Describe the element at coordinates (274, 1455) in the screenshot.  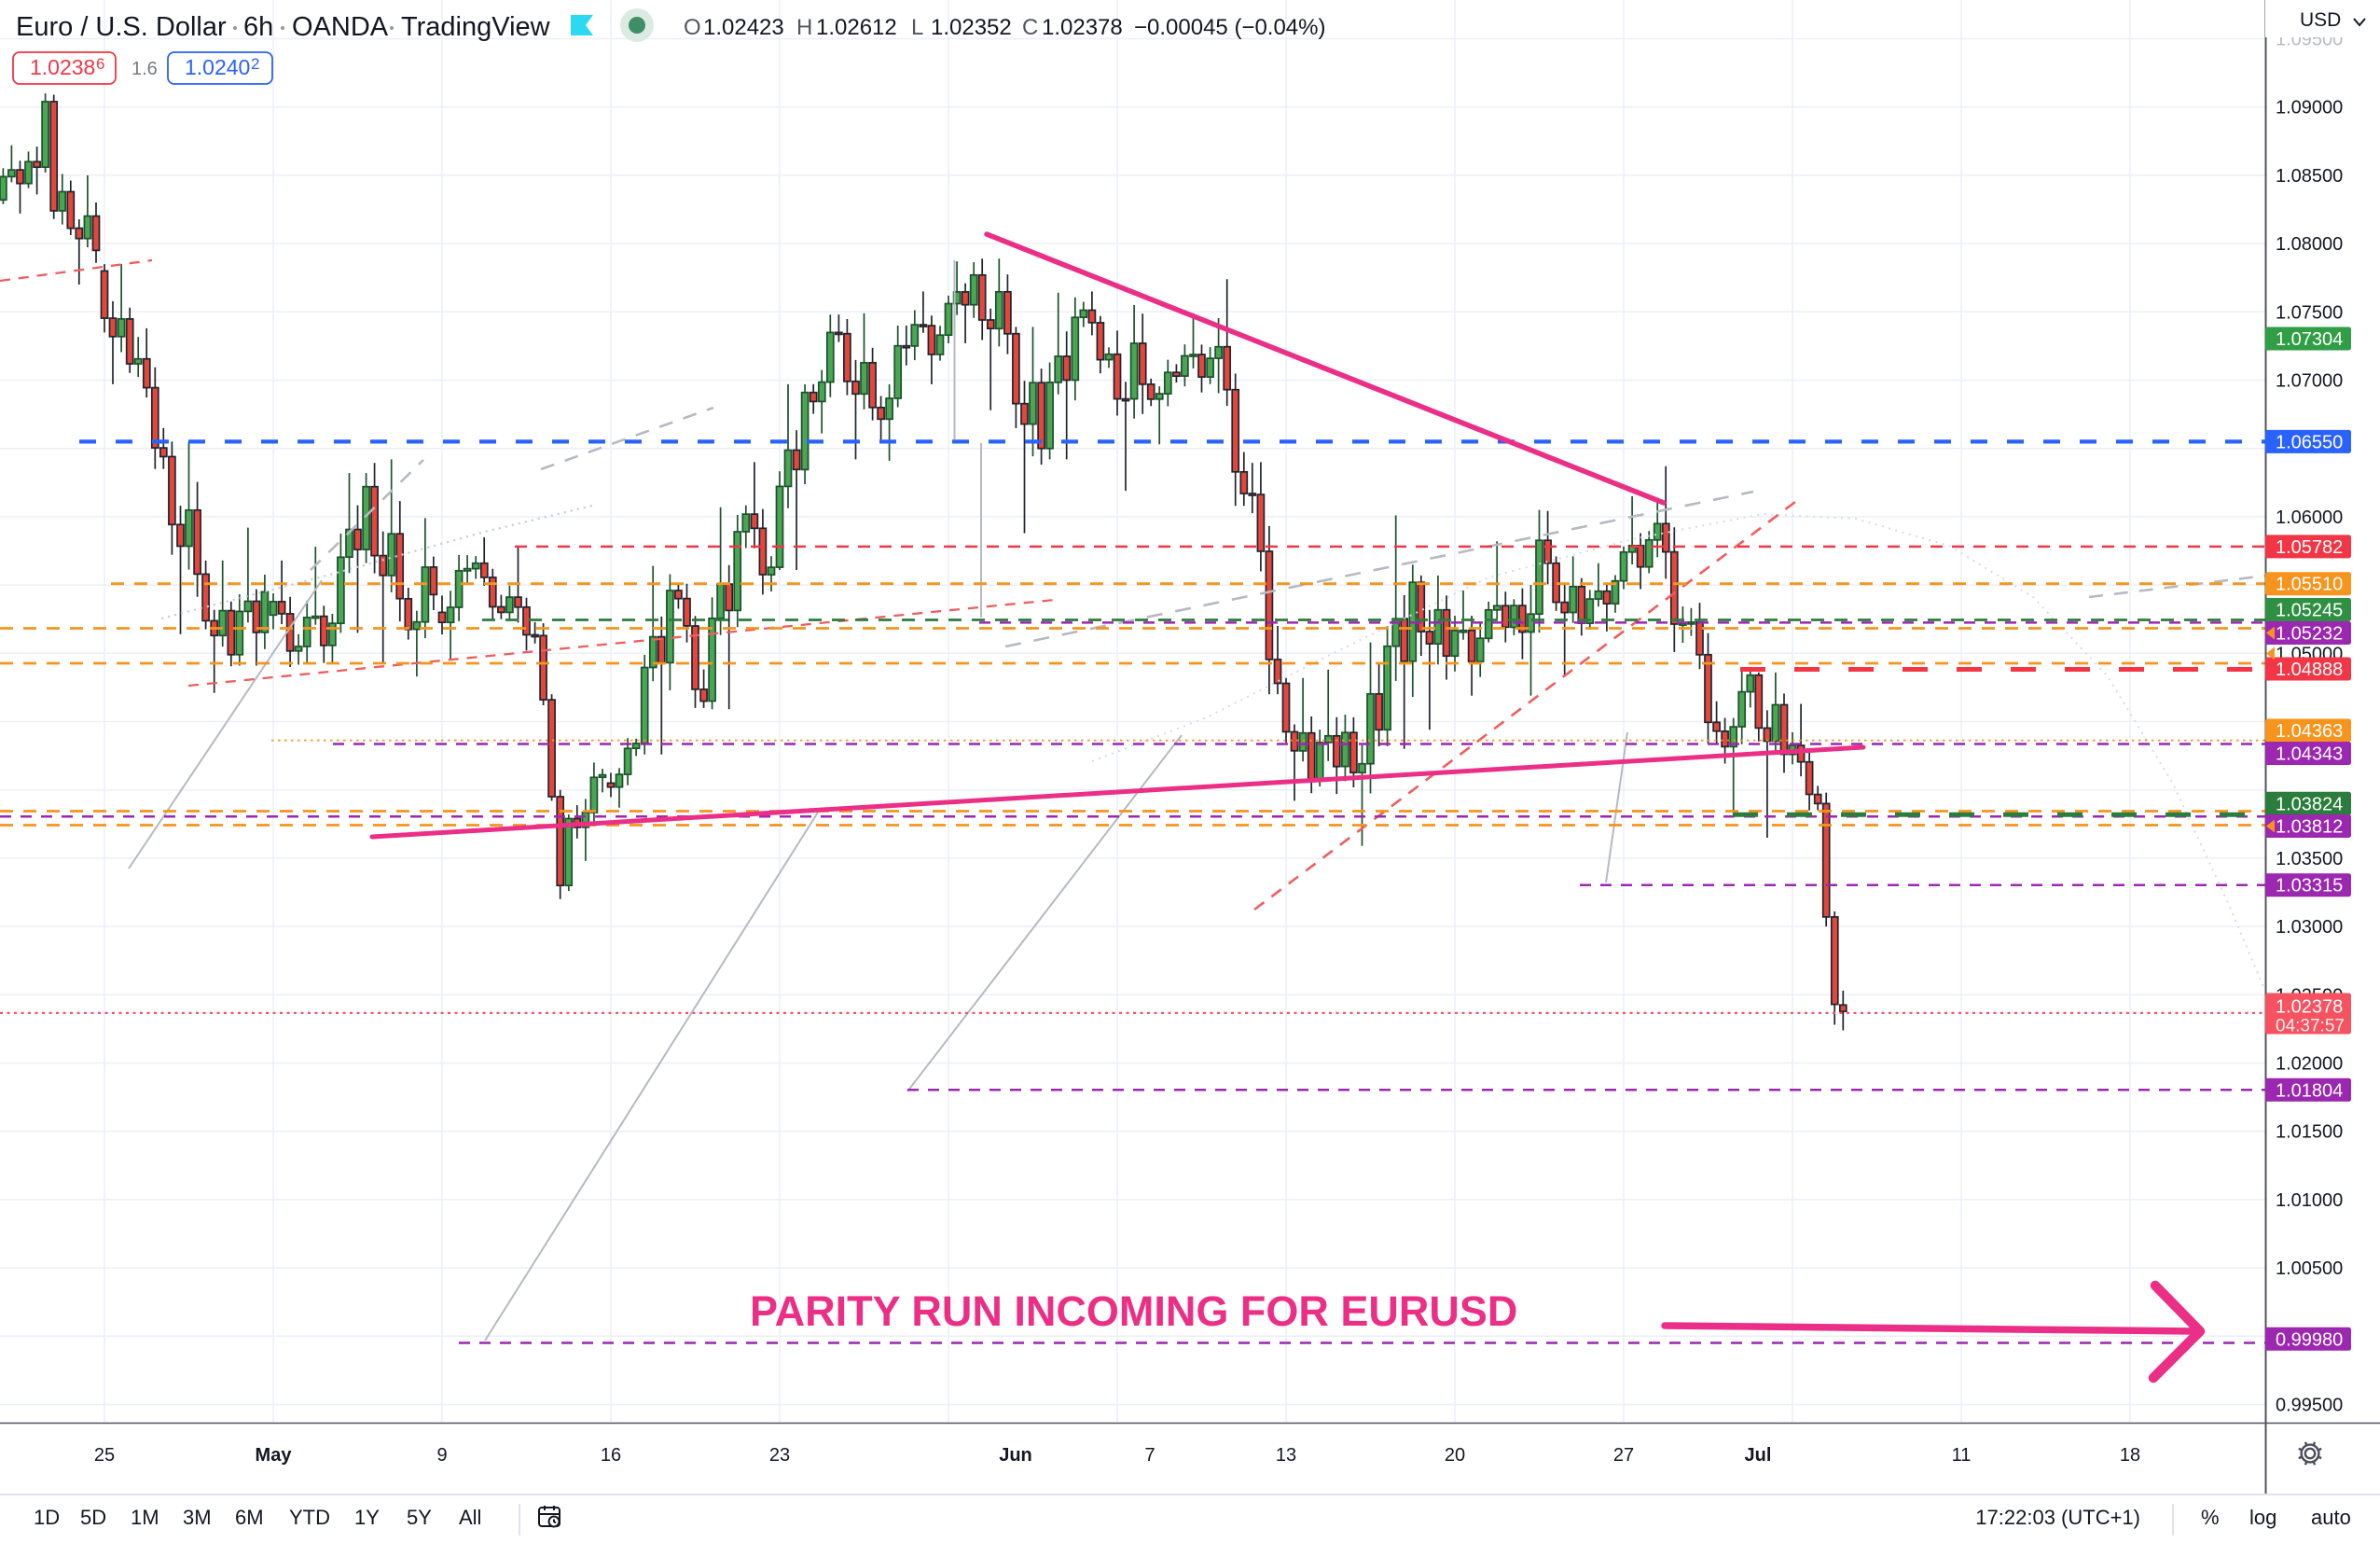
I see `svg-text: May` at that location.